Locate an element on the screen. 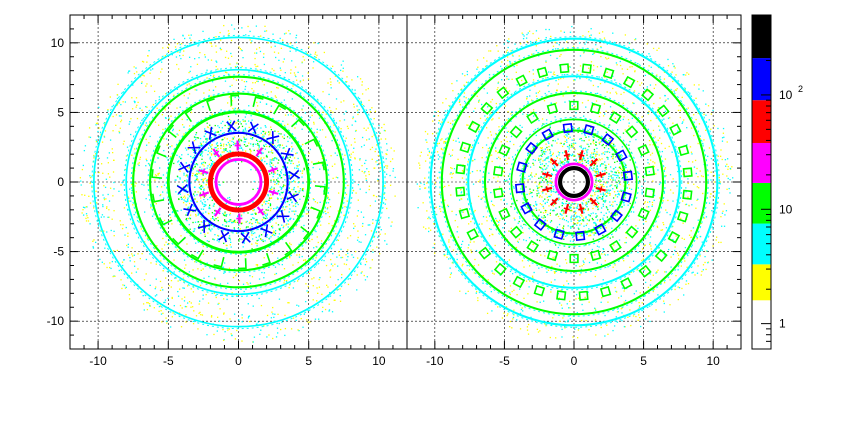 Image resolution: width=864 pixels, height=421 pixels. left-ring-halo is located at coordinates (238, 182).